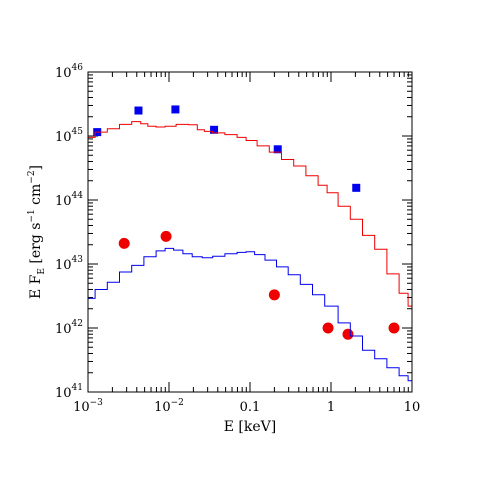  I want to click on x-tick-label: 10⁻³, so click(88, 406).